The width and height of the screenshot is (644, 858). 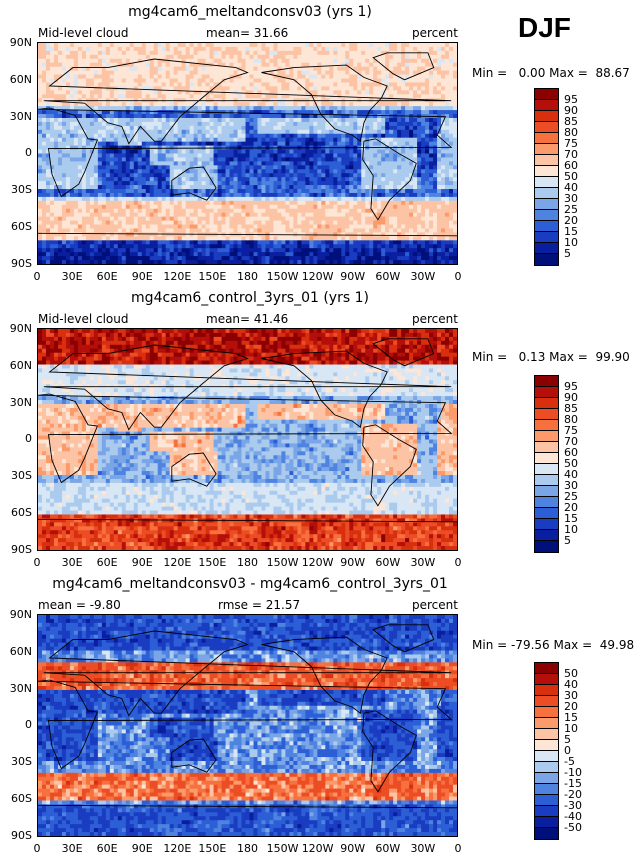 I want to click on colorbar-label: 70, so click(x=571, y=441).